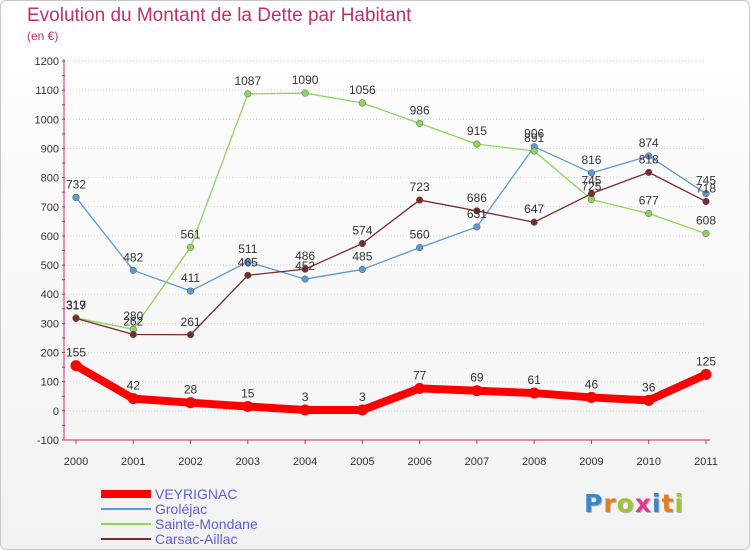  I want to click on data-label: 631, so click(477, 214).